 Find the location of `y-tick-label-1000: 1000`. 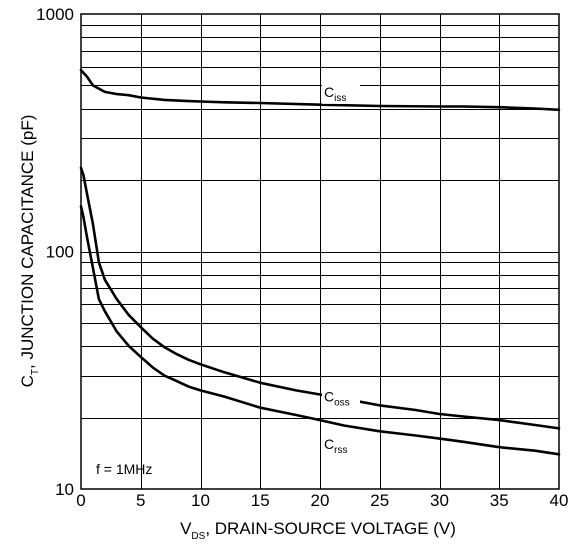

y-tick-label-1000: 1000 is located at coordinates (55, 14).